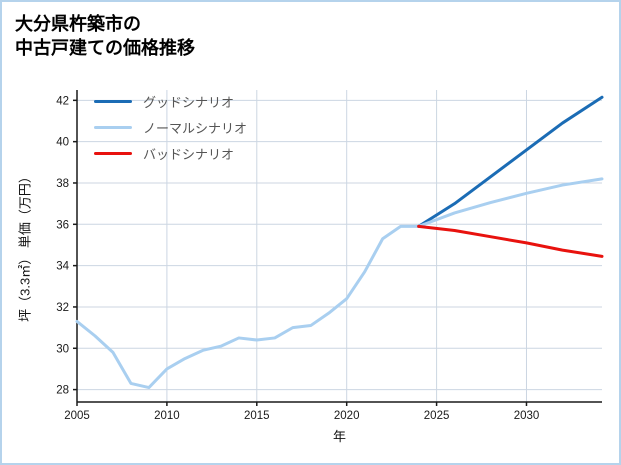 The height and width of the screenshot is (465, 621). Describe the element at coordinates (62, 349) in the screenshot. I see `svg-text: 30` at that location.